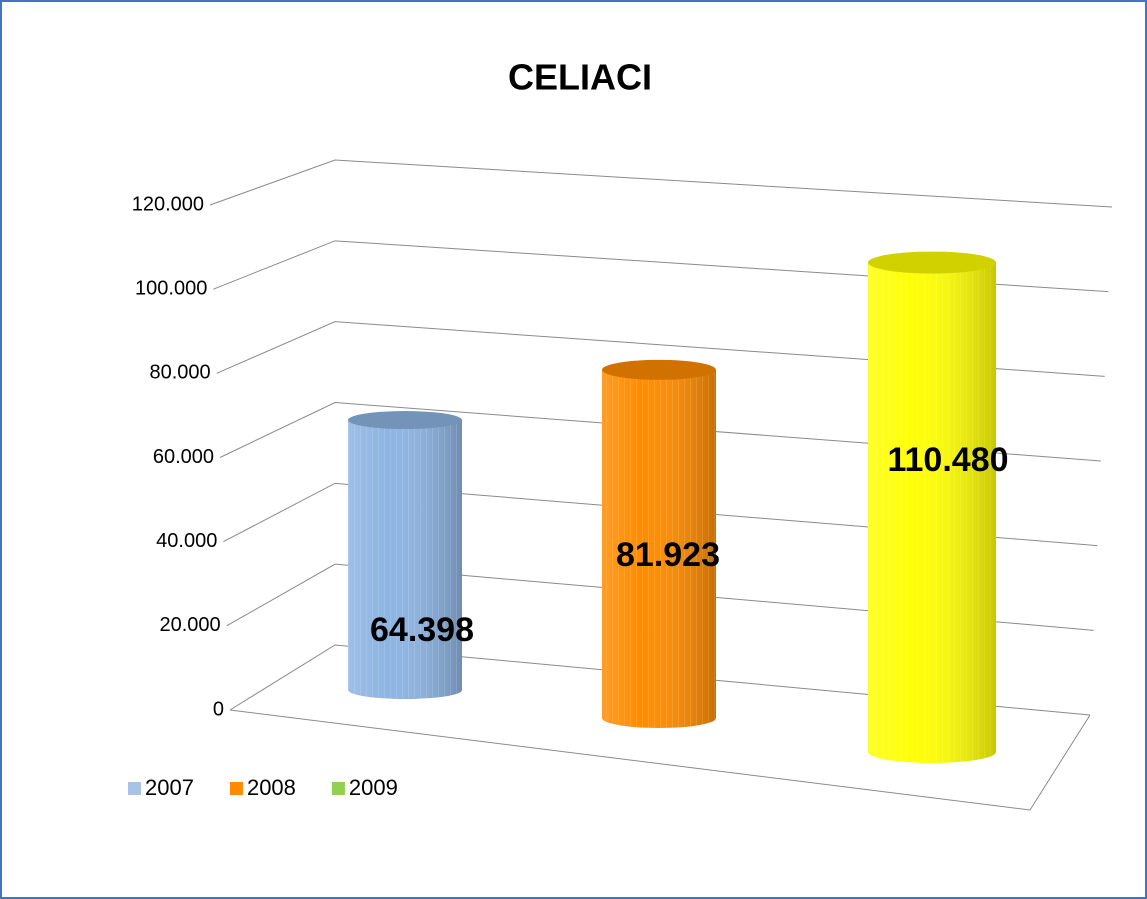 The width and height of the screenshot is (1147, 899). Describe the element at coordinates (947, 460) in the screenshot. I see `value-label: 110.480` at that location.